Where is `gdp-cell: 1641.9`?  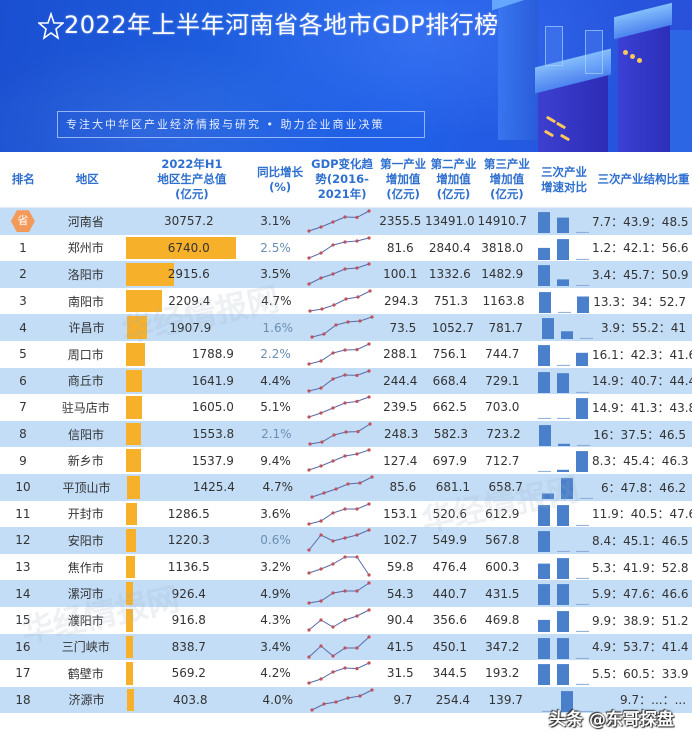
gdp-cell: 1641.9 is located at coordinates (188, 381).